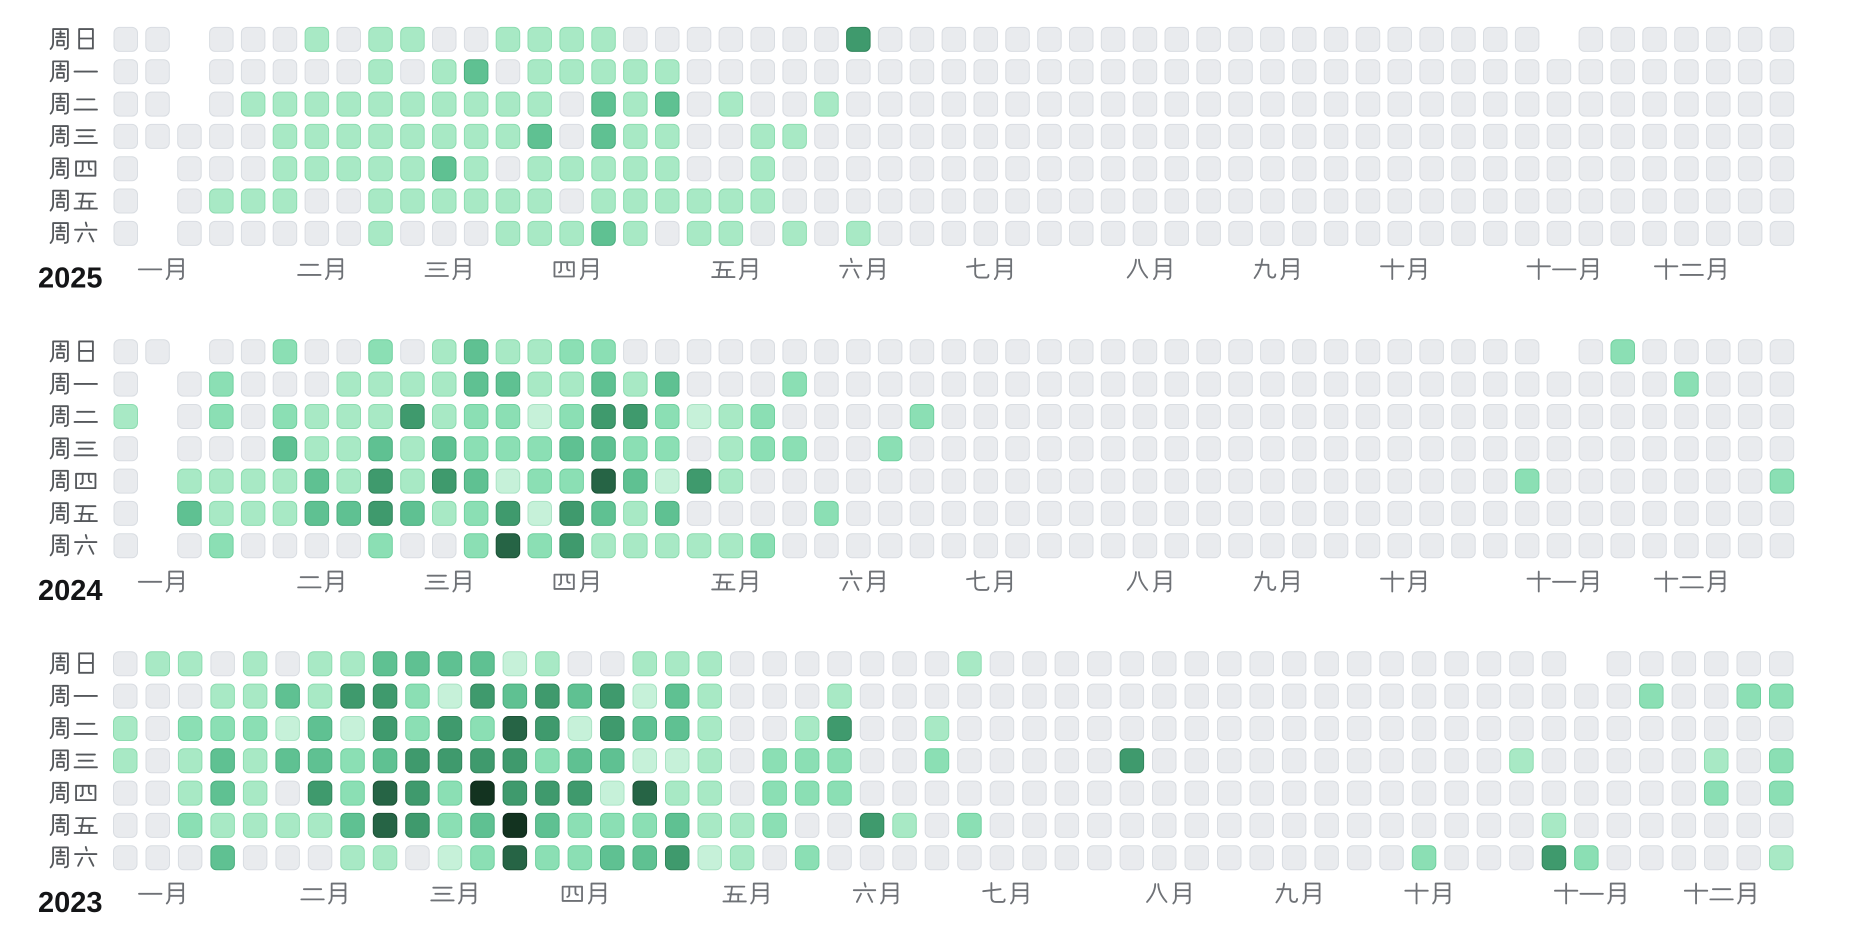  Describe the element at coordinates (70, 903) in the screenshot. I see `svg-text: 2023` at that location.